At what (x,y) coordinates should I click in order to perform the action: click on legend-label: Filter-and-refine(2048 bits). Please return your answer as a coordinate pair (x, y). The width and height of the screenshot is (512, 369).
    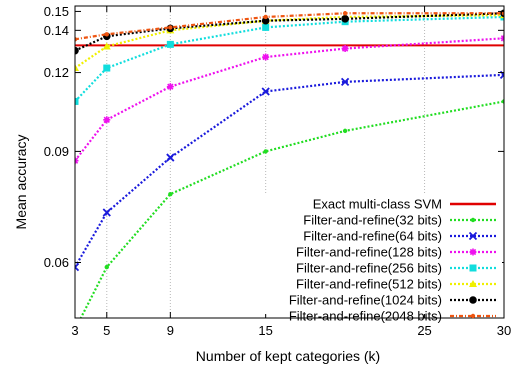
    Looking at the image, I should click on (365, 316).